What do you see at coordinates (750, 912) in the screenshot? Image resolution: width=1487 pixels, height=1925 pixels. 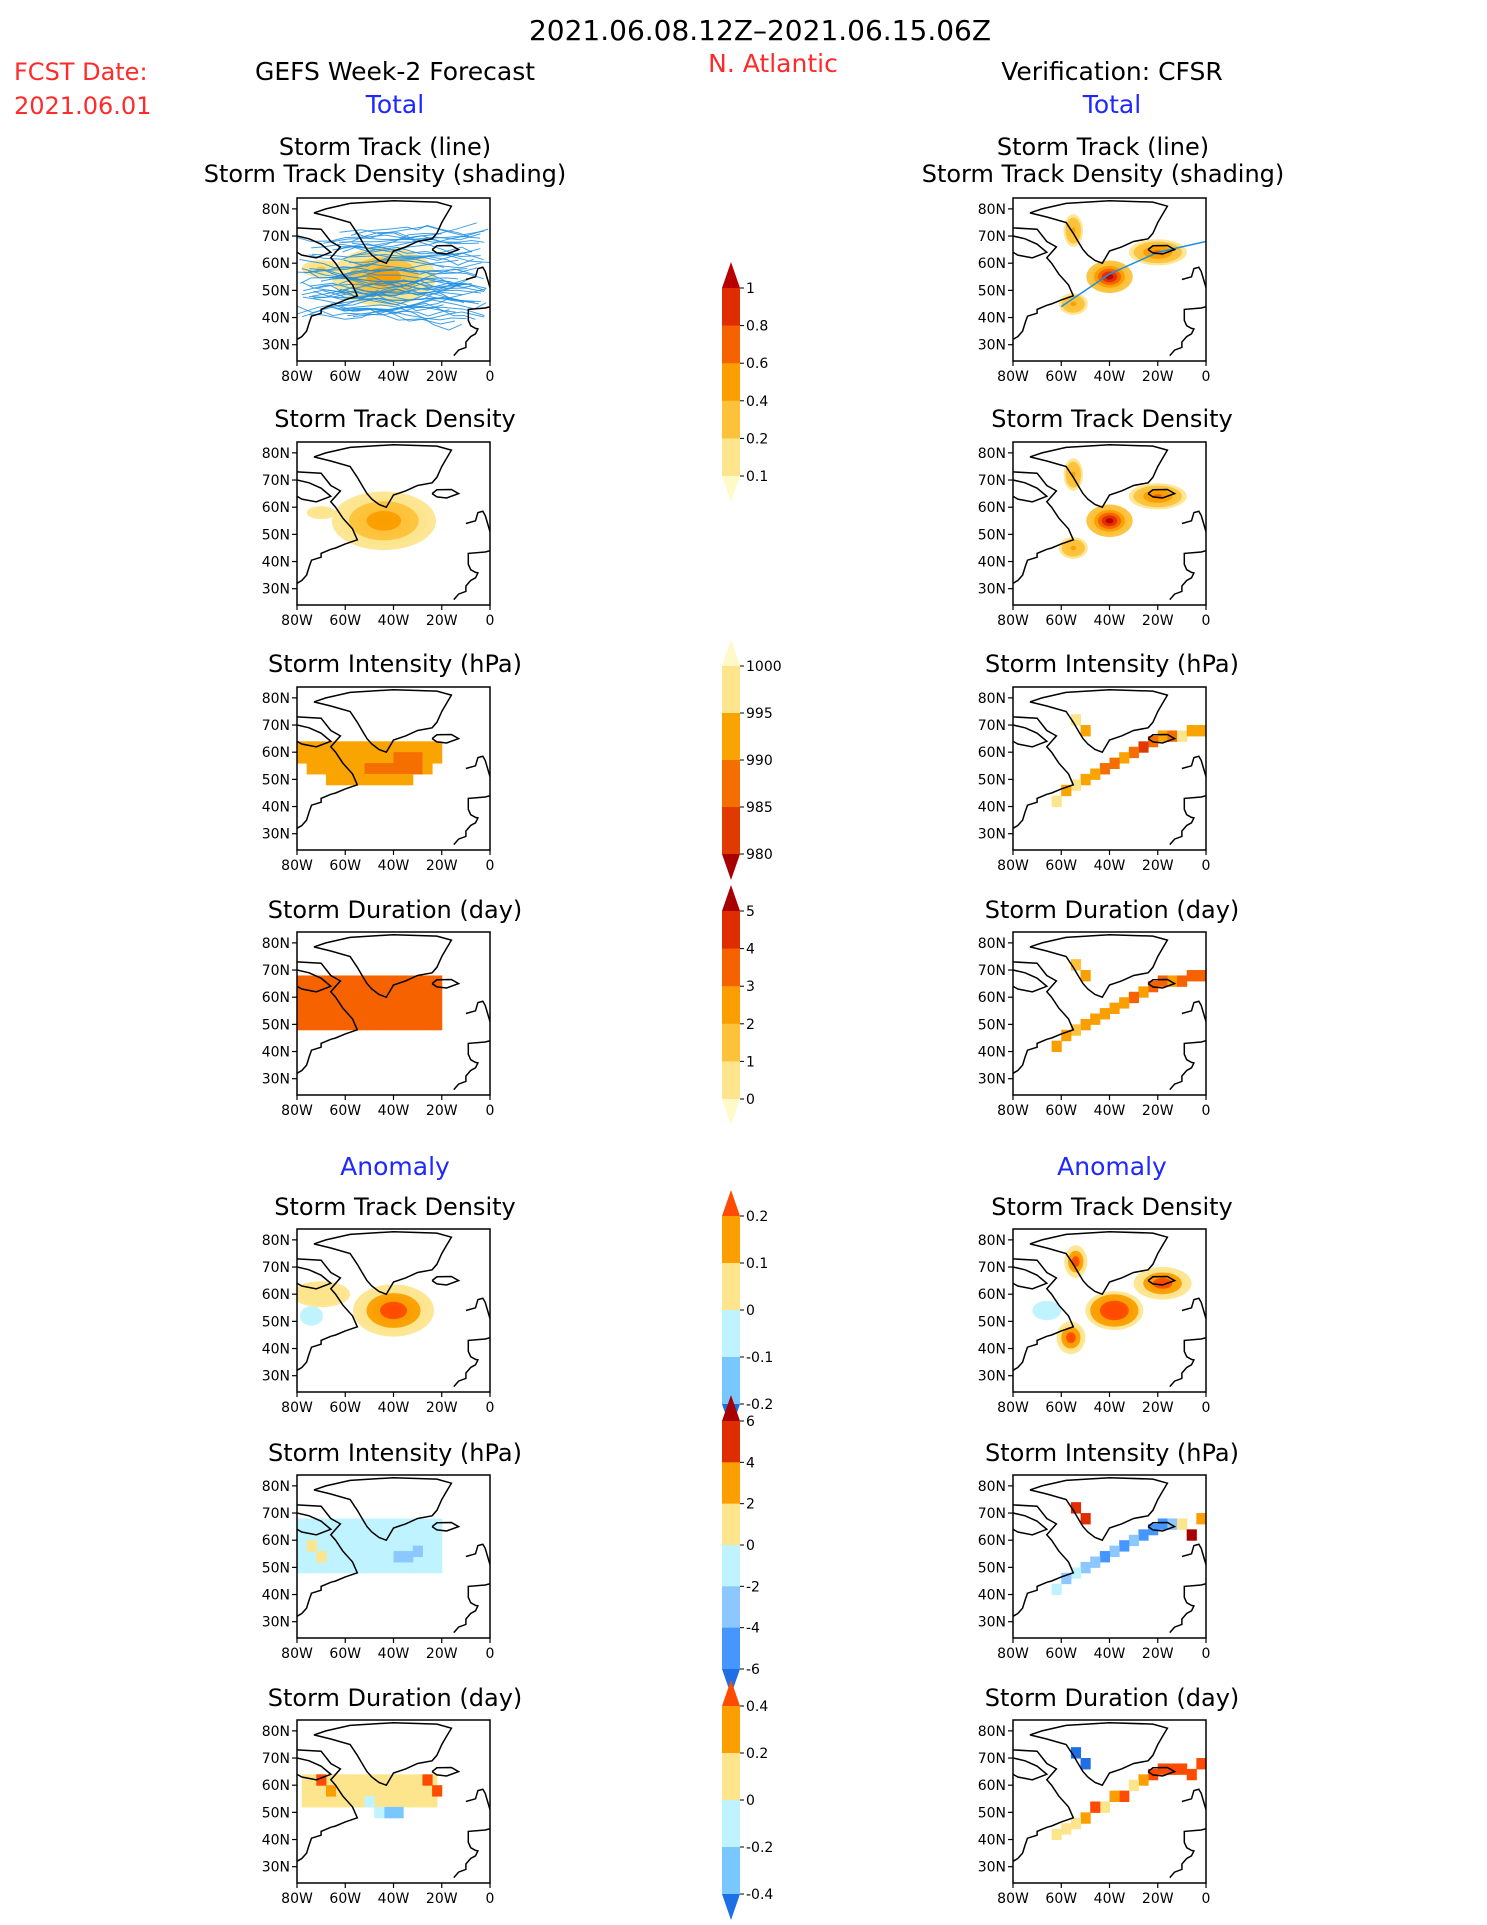 I see `colorbar-tick-label: 5` at bounding box center [750, 912].